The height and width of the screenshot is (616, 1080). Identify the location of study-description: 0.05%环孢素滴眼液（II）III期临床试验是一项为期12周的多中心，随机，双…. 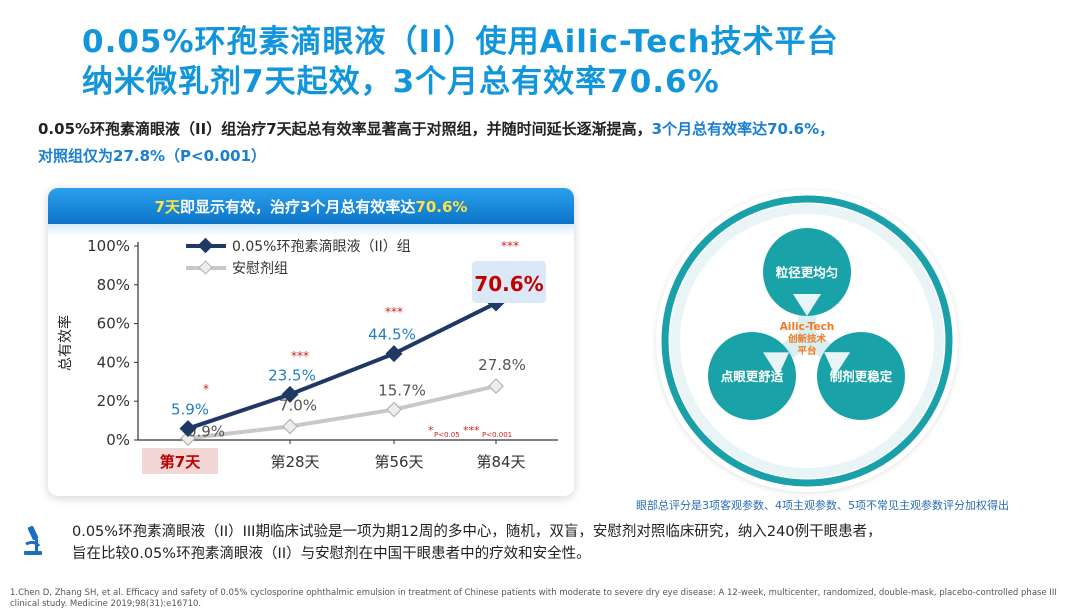
(567, 543).